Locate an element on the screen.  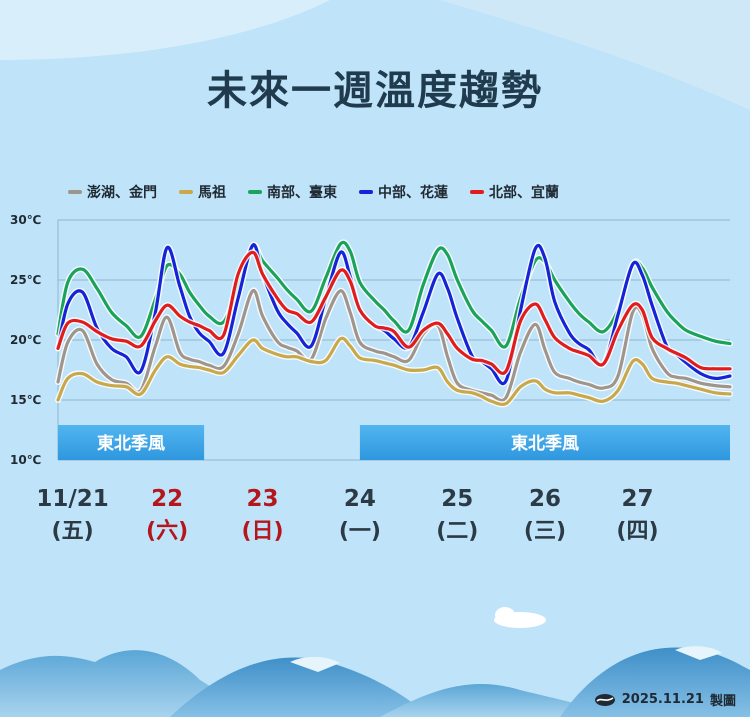
x-tick-weekday: (一) is located at coordinates (360, 531).